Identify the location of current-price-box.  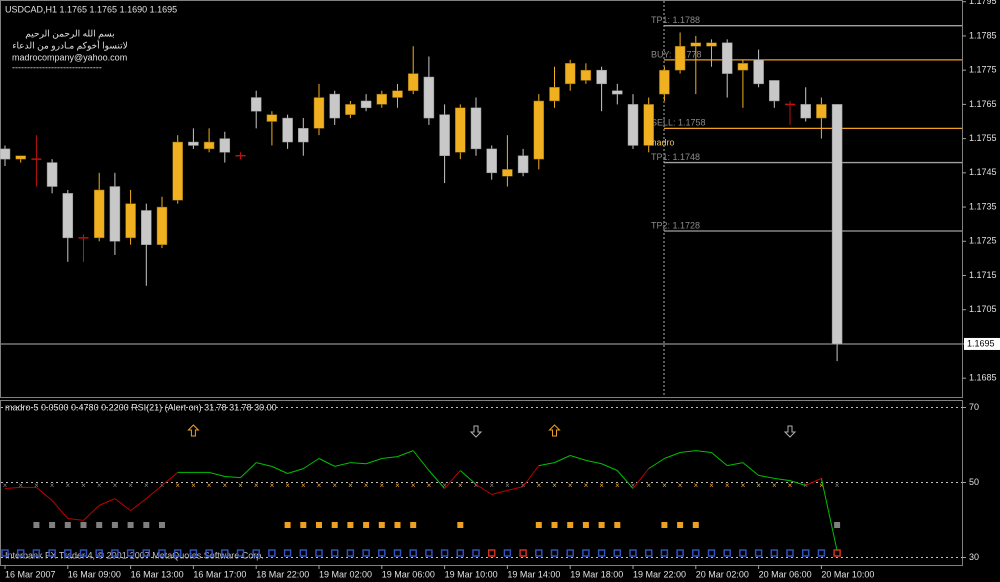
(982, 343).